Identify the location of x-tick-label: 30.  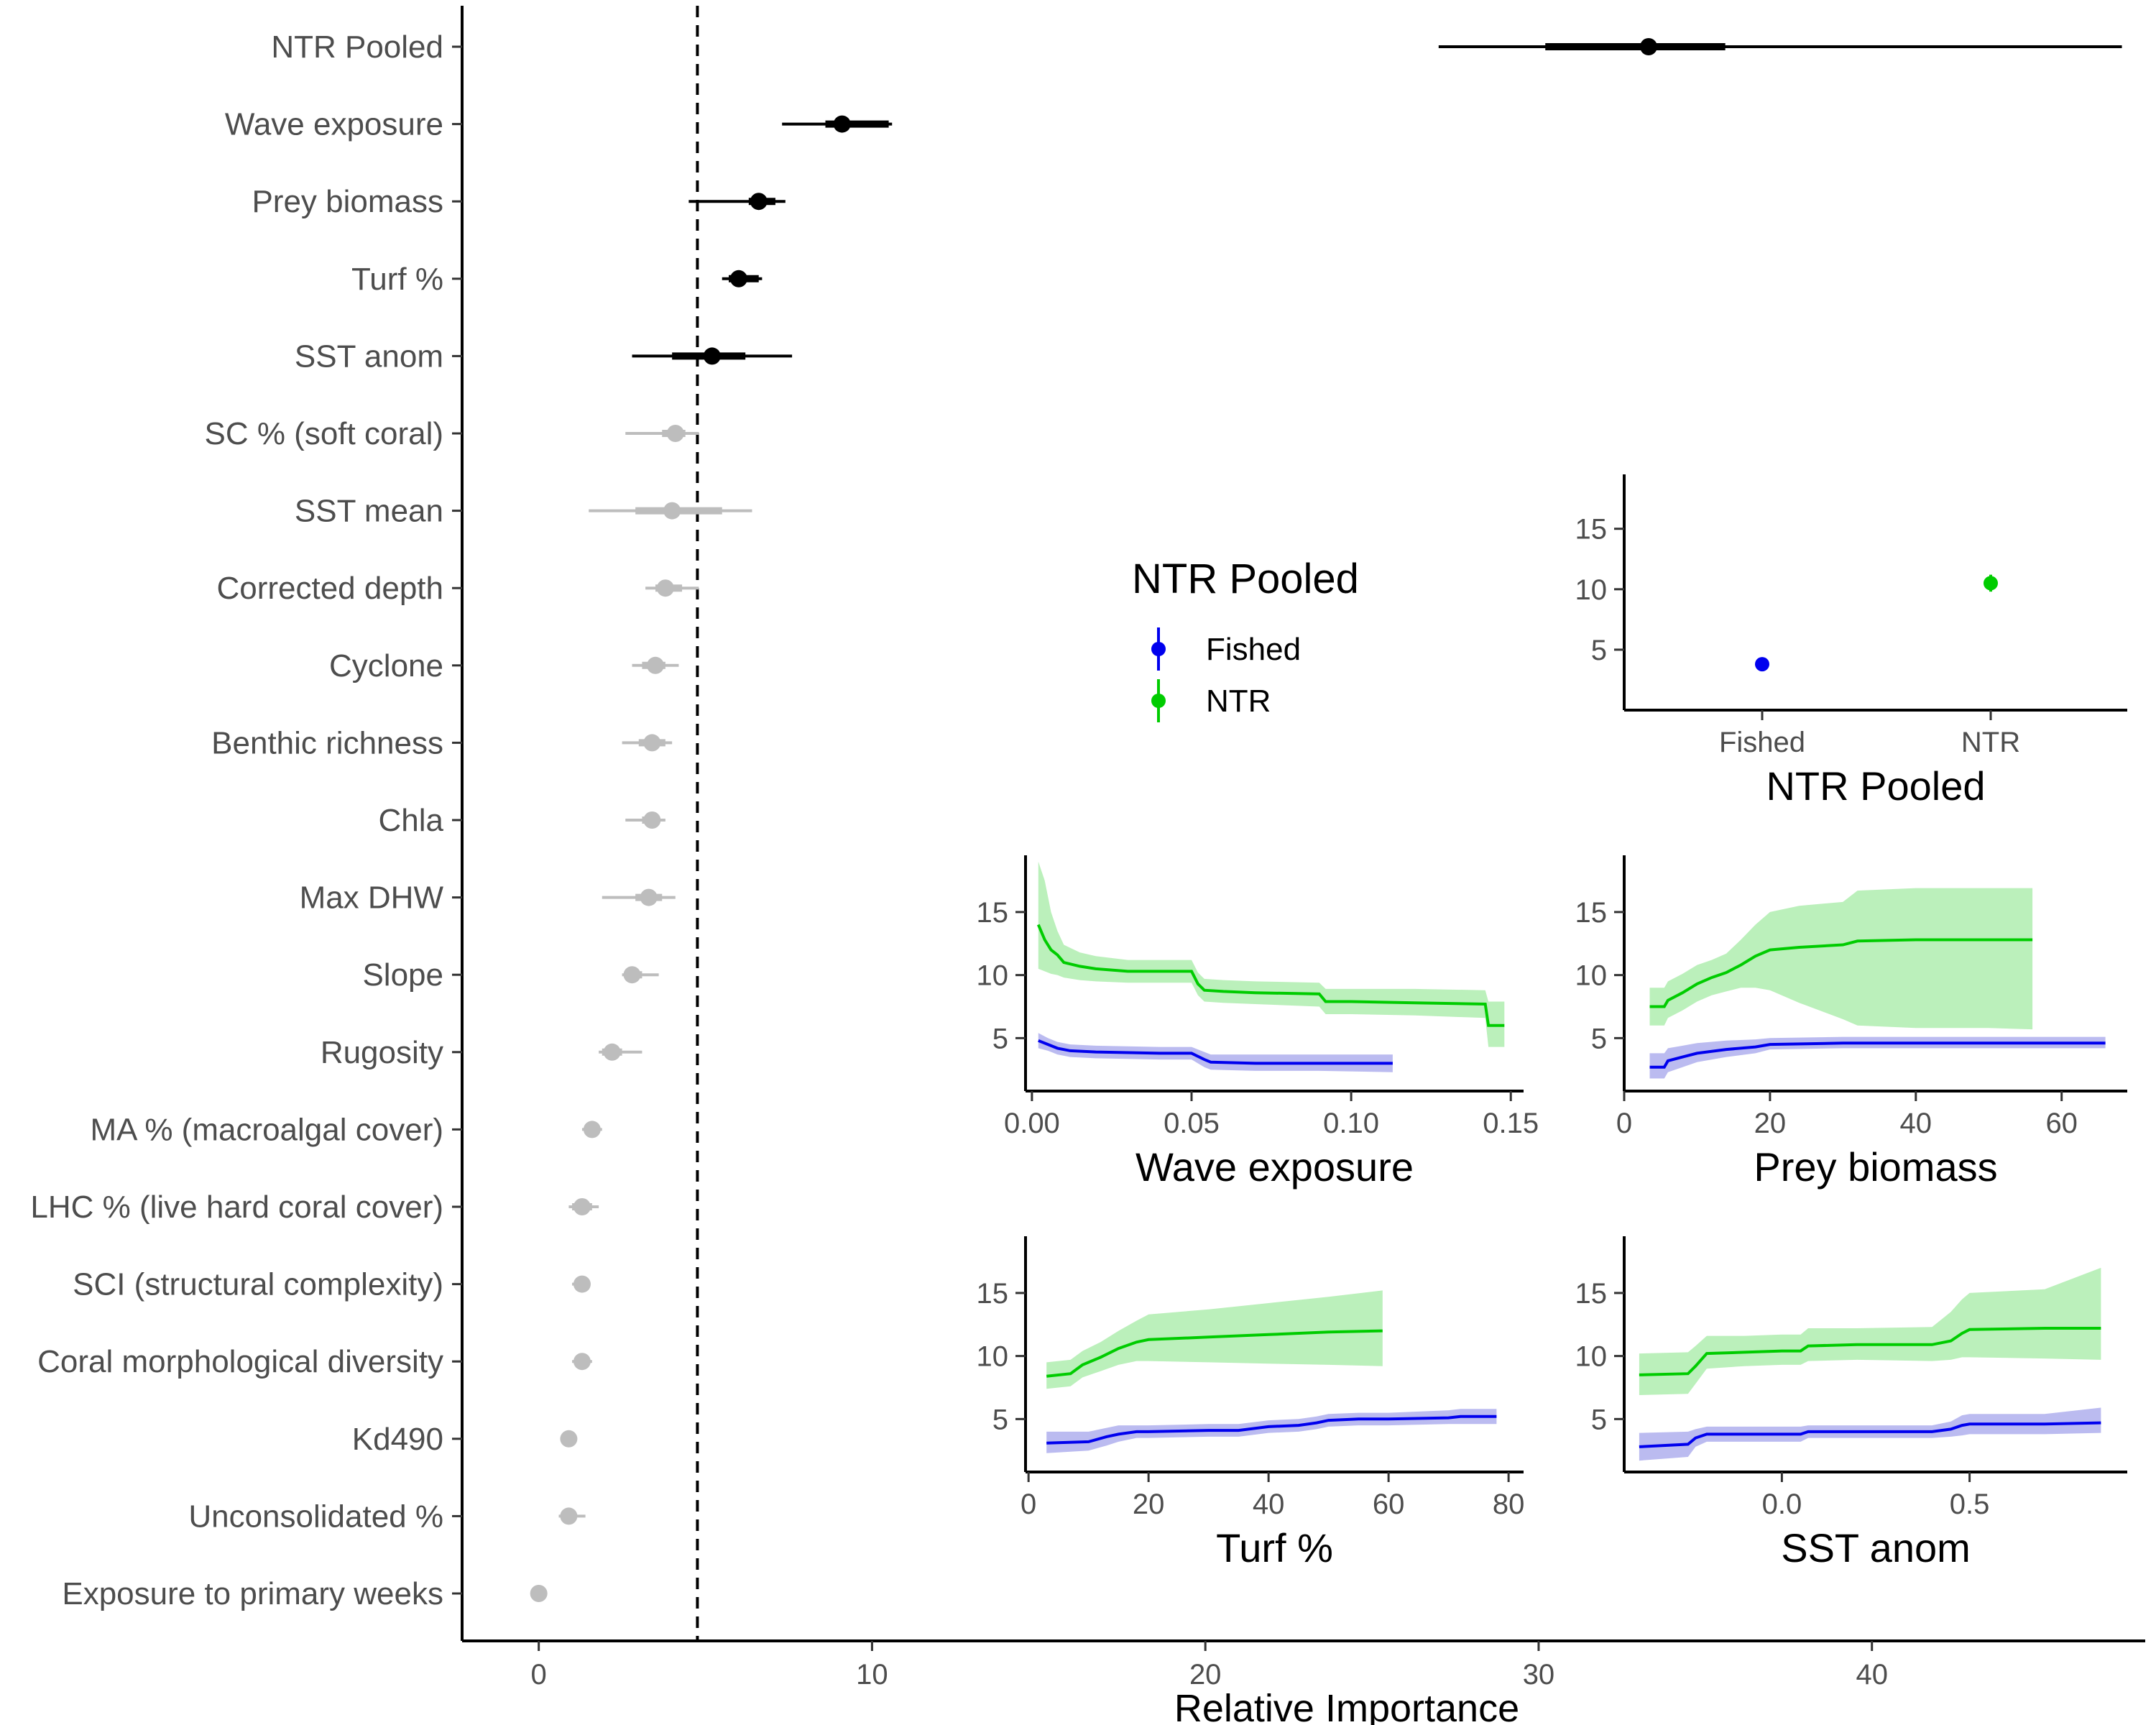
(1539, 1674).